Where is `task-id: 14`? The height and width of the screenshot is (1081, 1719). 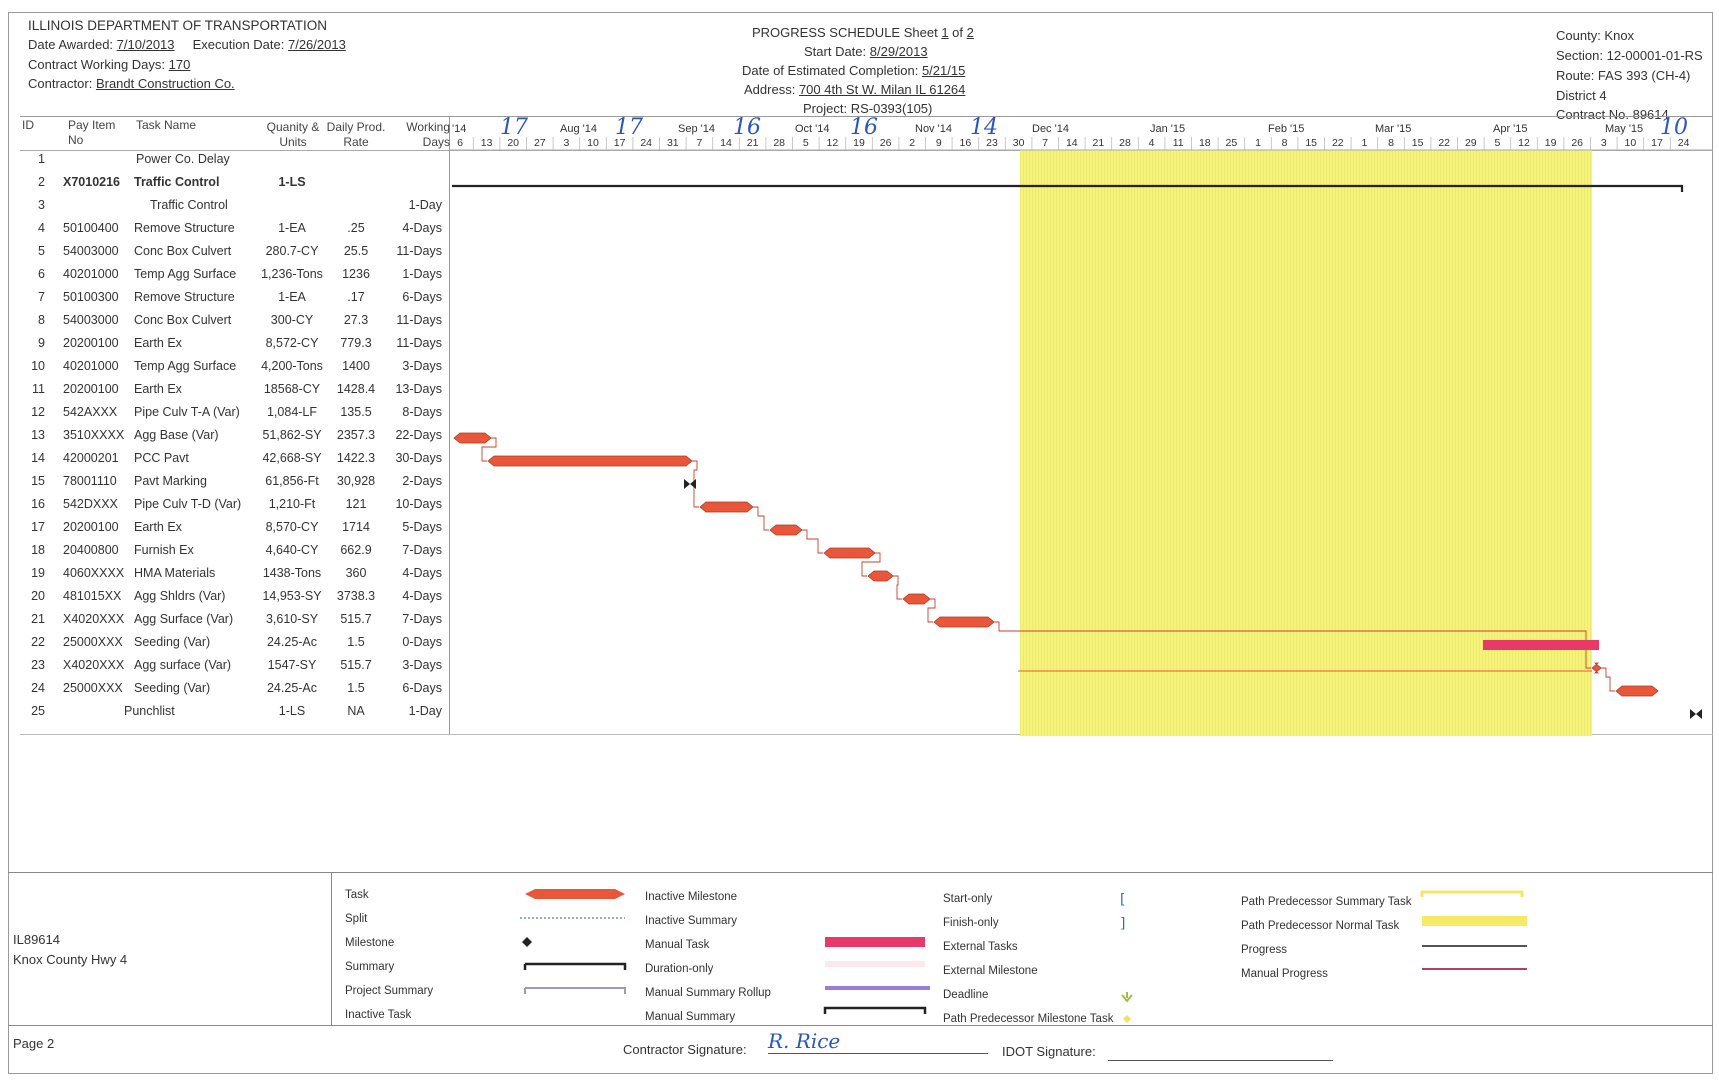 task-id: 14 is located at coordinates (38, 458).